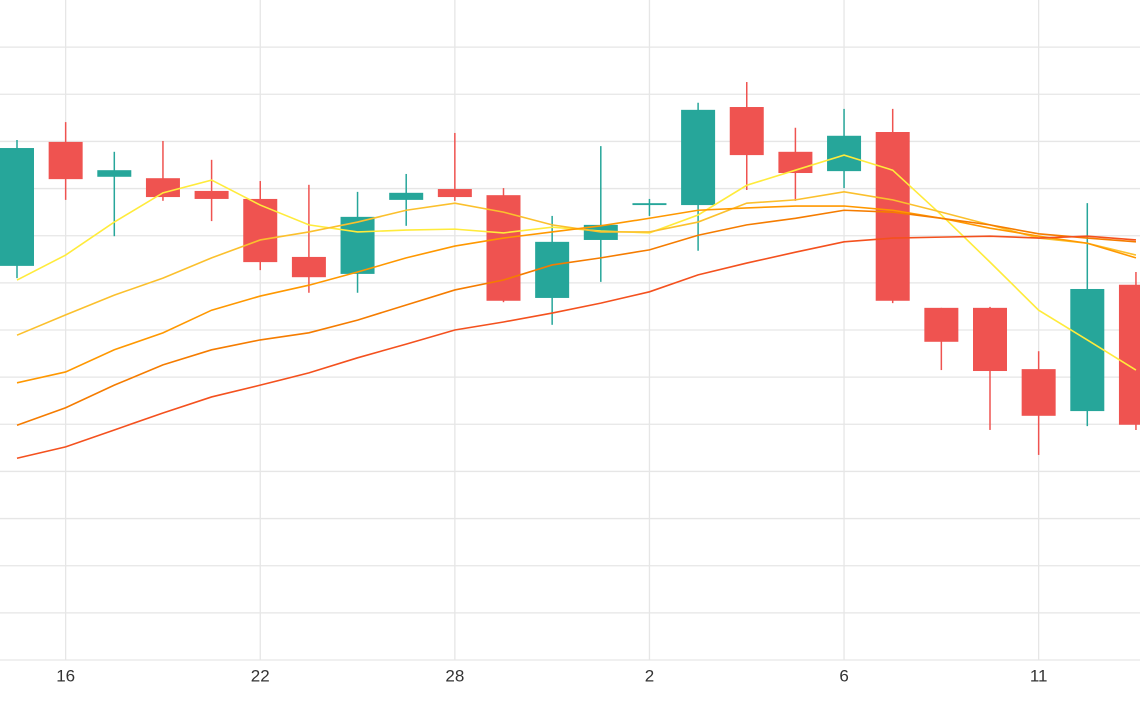 The width and height of the screenshot is (1140, 710). I want to click on x-tick-label: 11, so click(1039, 675).